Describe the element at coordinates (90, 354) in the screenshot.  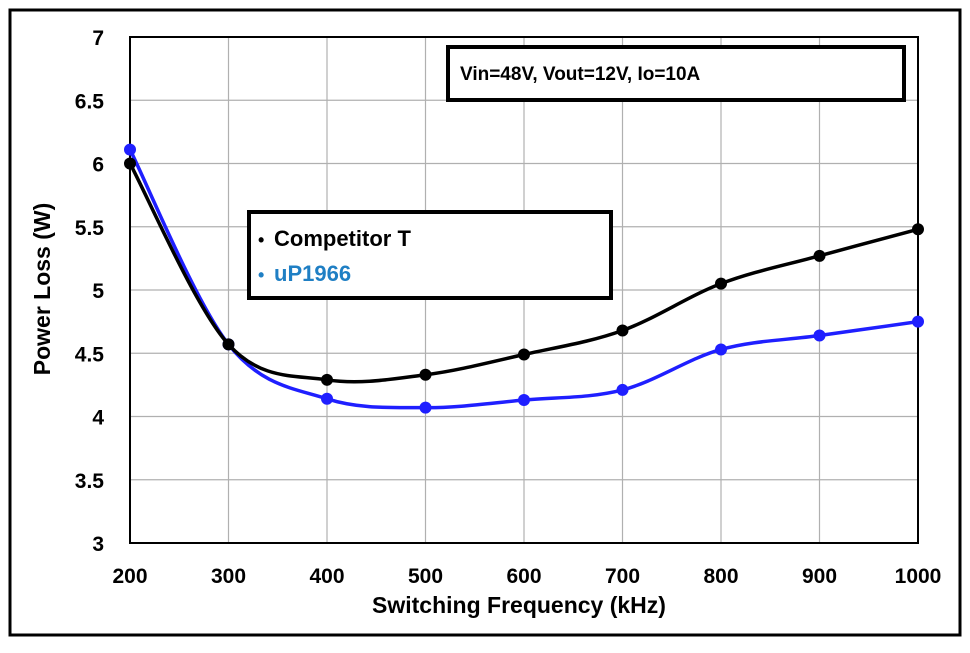
I see `y-tick-label: 4.5` at that location.